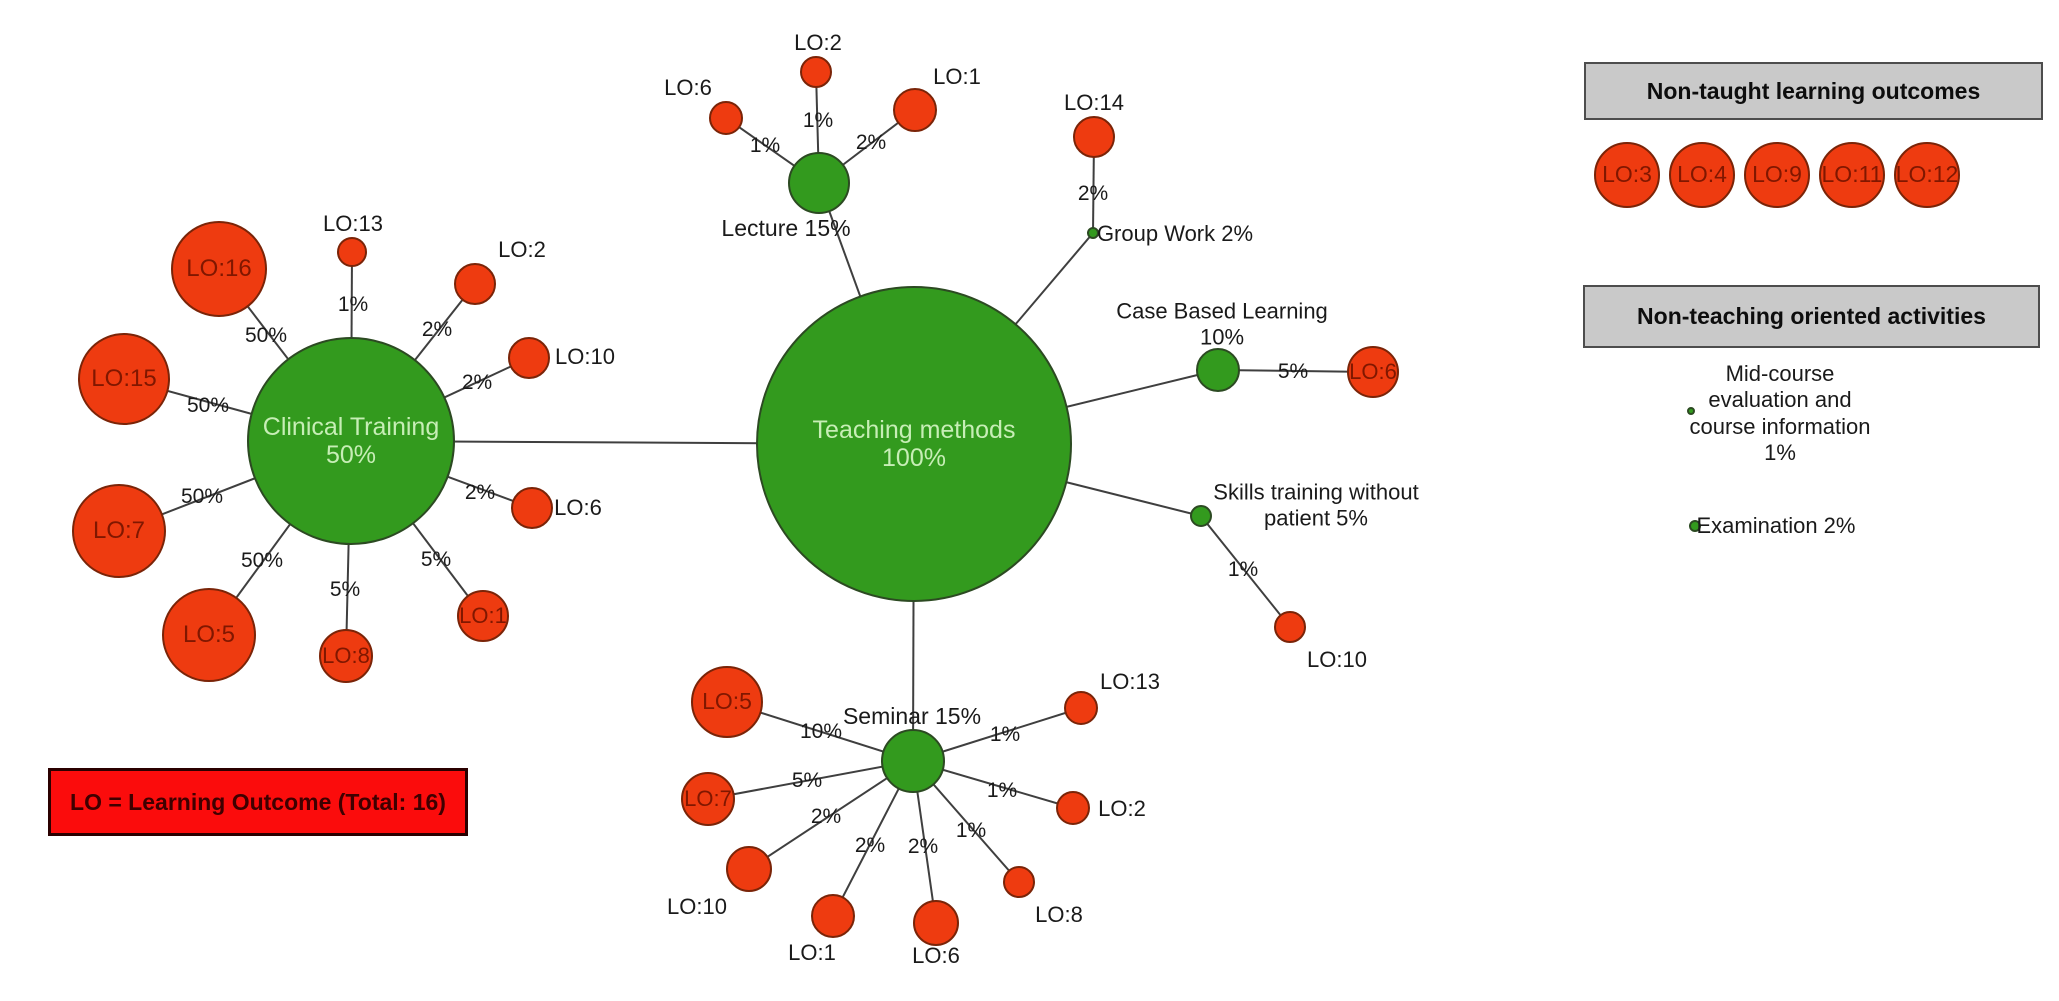 The height and width of the screenshot is (1001, 2059). I want to click on node-label-clinical: Clinical Training 50%, so click(351, 441).